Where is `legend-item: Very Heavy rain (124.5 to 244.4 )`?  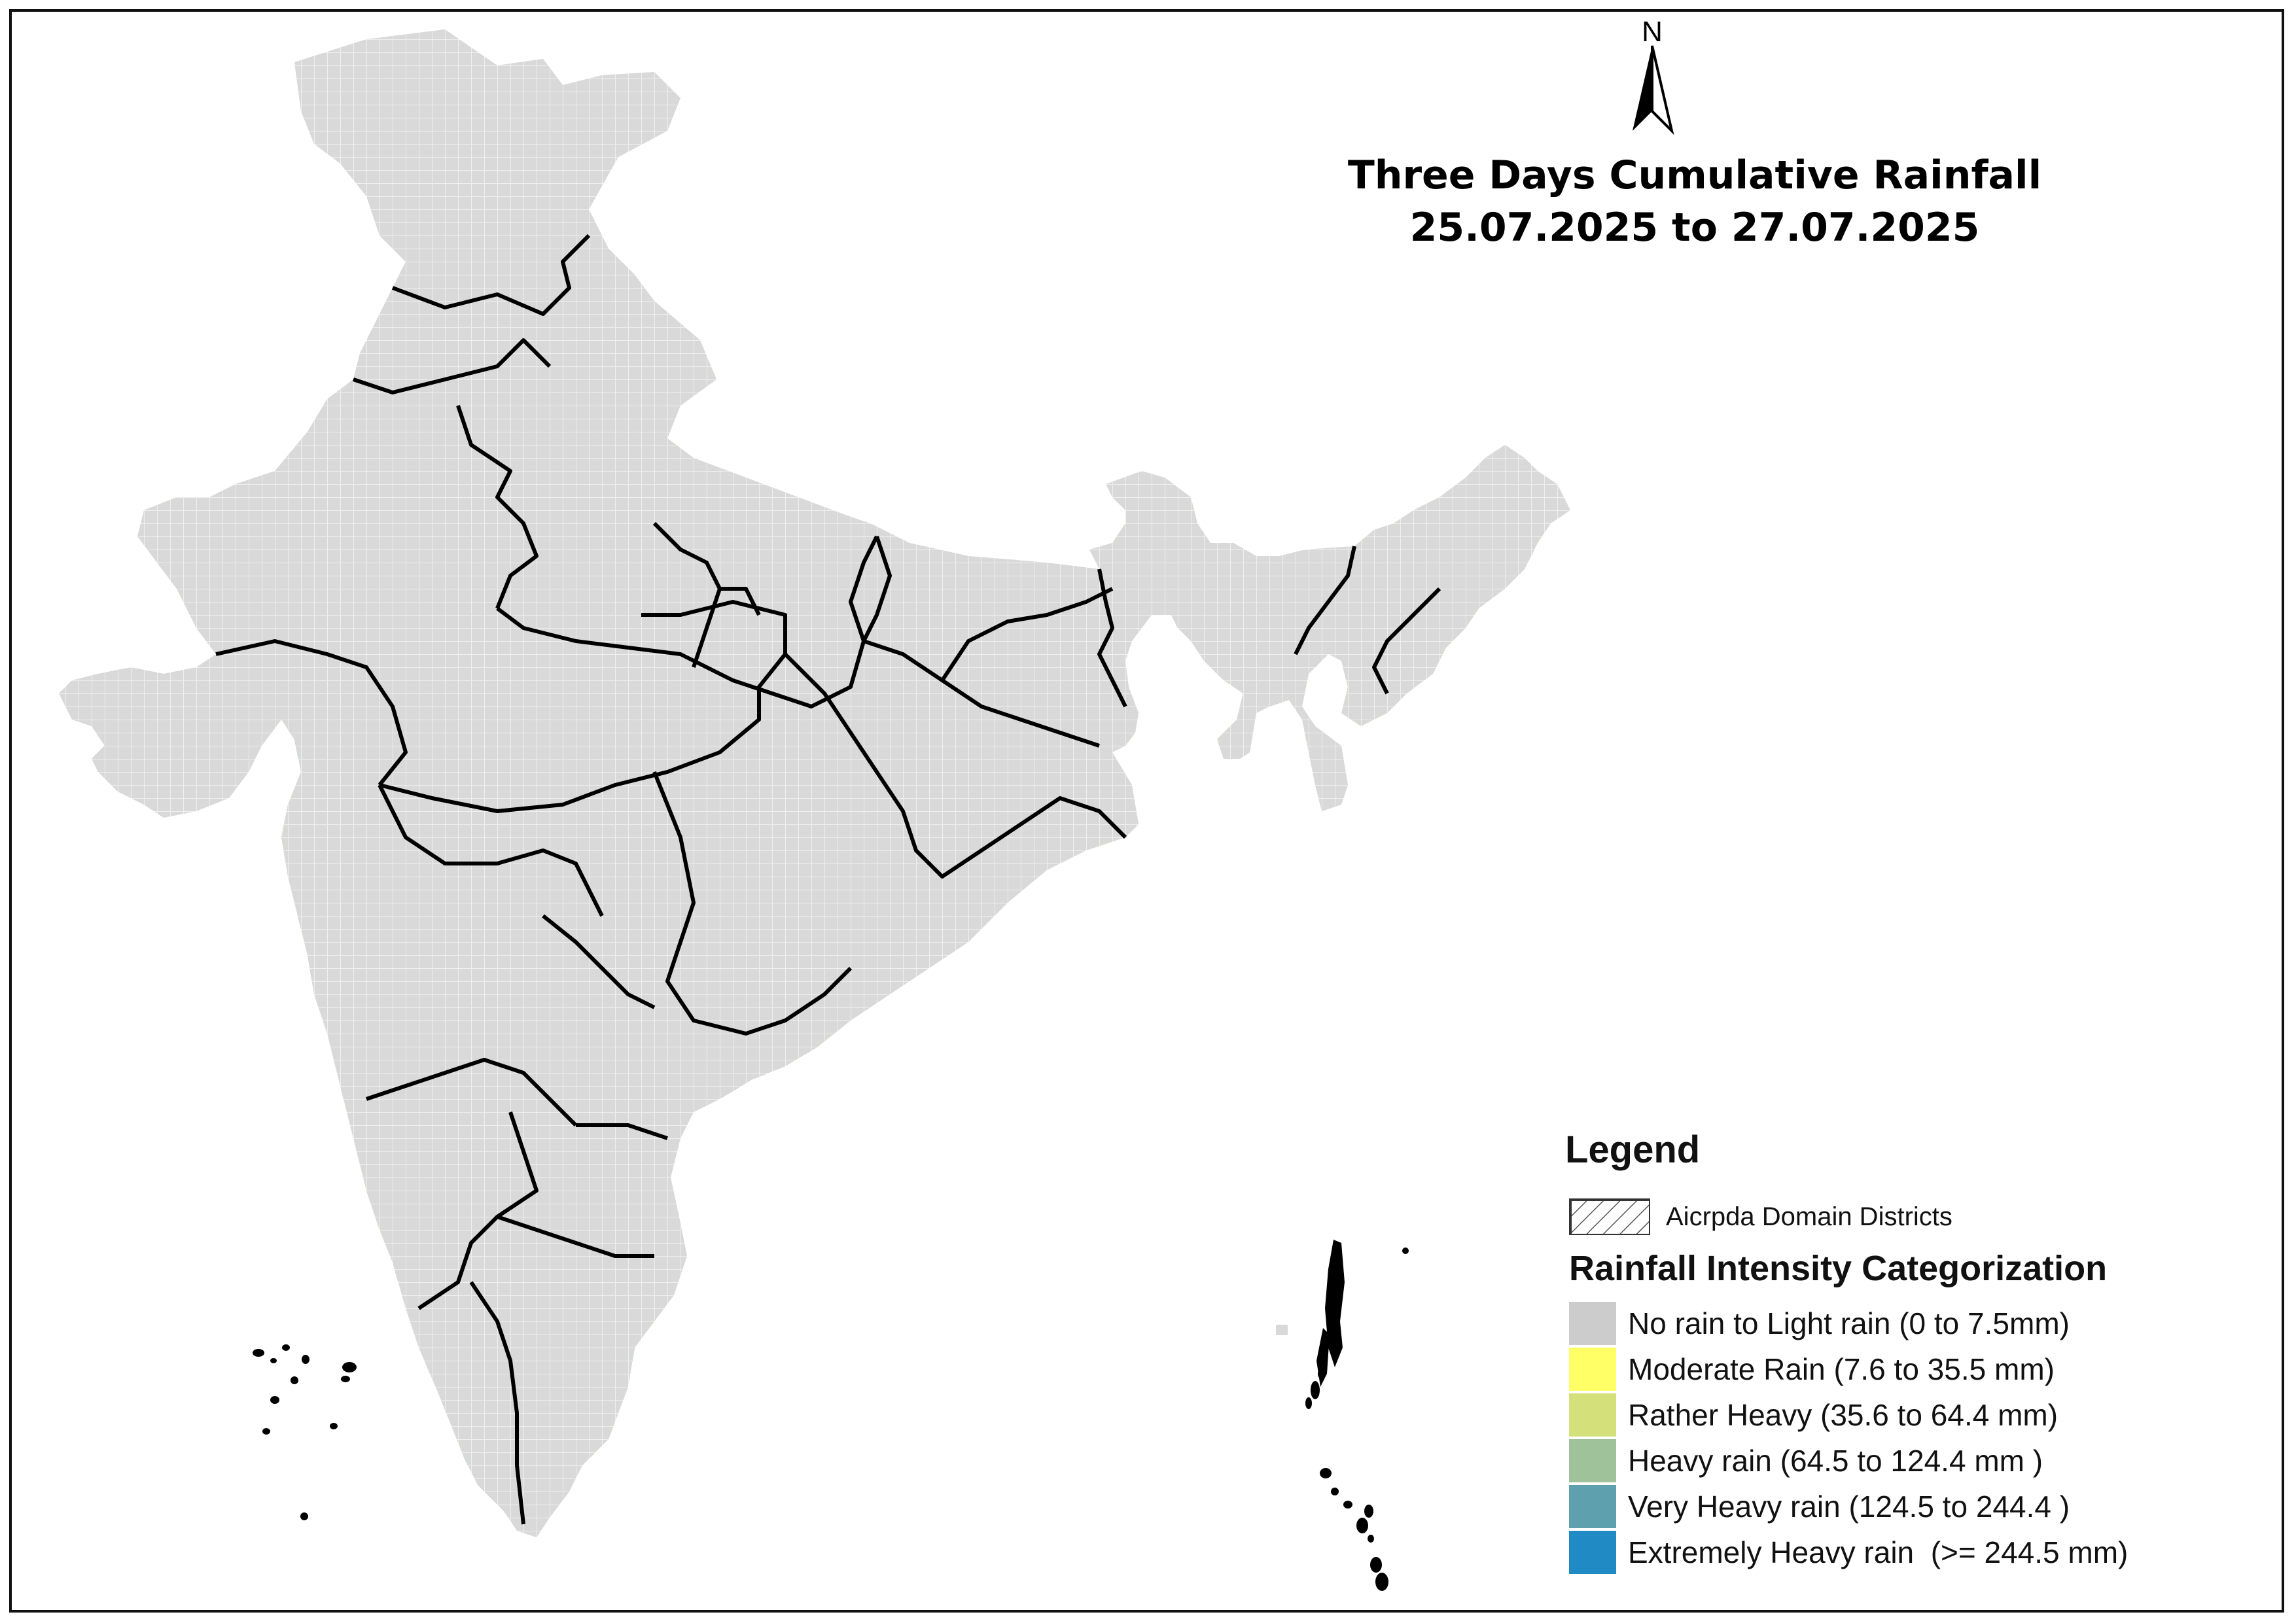
legend-item: Very Heavy rain (124.5 to 244.4 ) is located at coordinates (1849, 1507).